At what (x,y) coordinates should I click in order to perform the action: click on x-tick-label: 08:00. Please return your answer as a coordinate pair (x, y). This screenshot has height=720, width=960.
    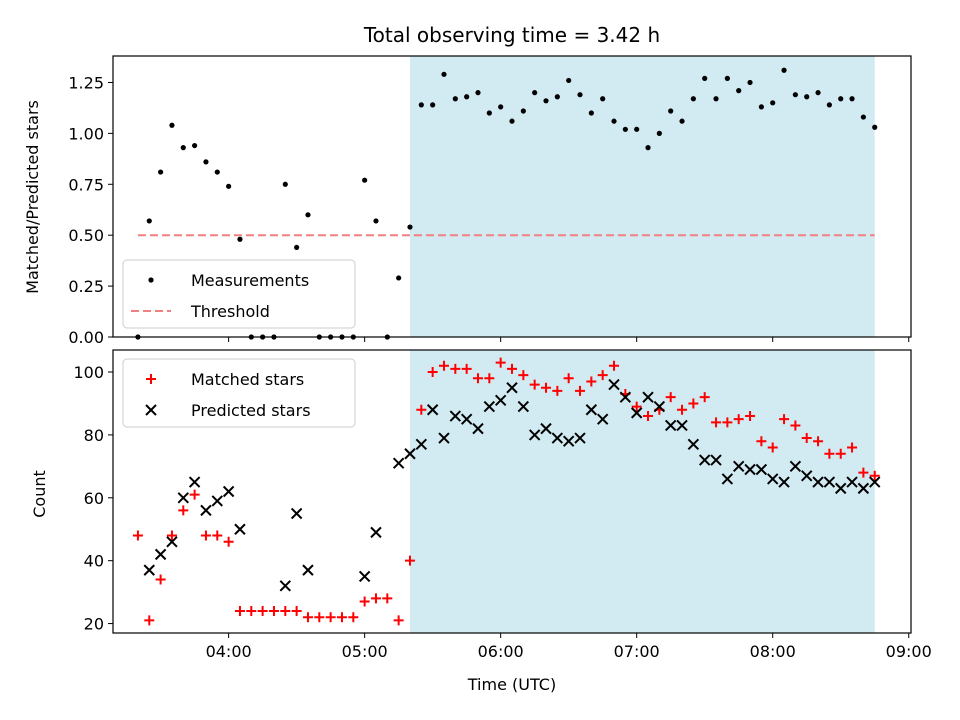
    Looking at the image, I should click on (773, 651).